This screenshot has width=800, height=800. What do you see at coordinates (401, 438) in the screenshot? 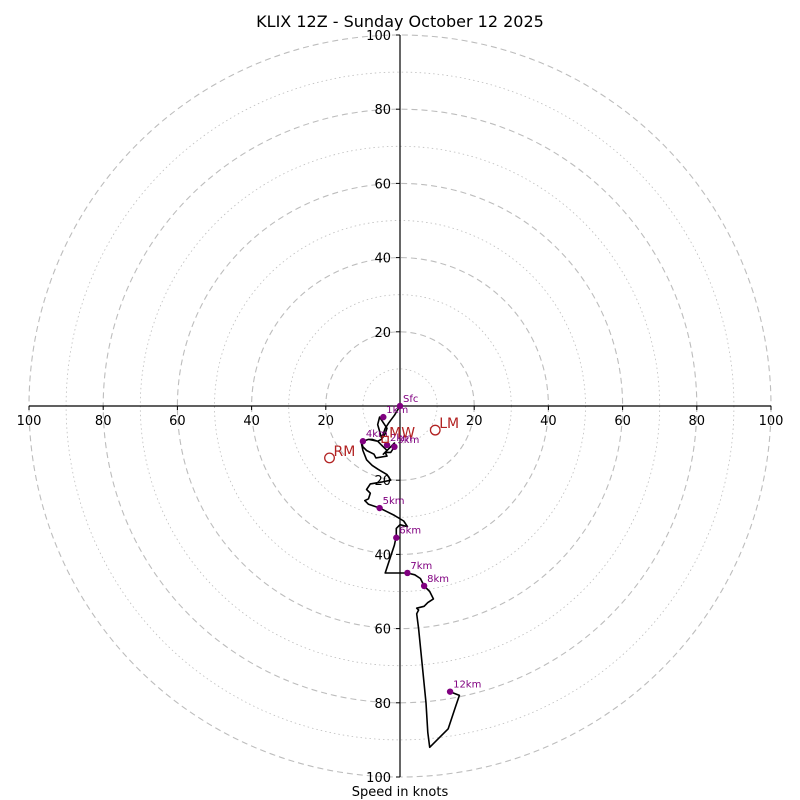
I see `height-label-2km: 2km` at bounding box center [401, 438].